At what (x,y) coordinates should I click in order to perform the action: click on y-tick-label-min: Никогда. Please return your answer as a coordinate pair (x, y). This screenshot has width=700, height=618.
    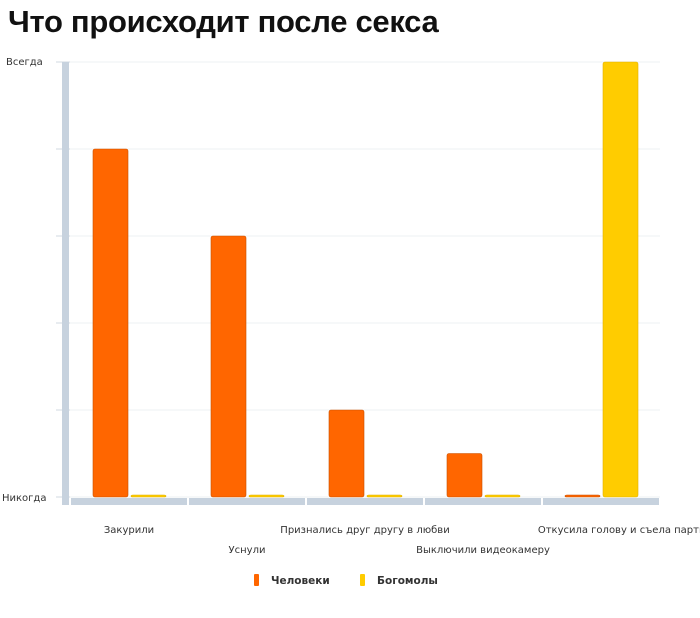
    Looking at the image, I should click on (24, 498).